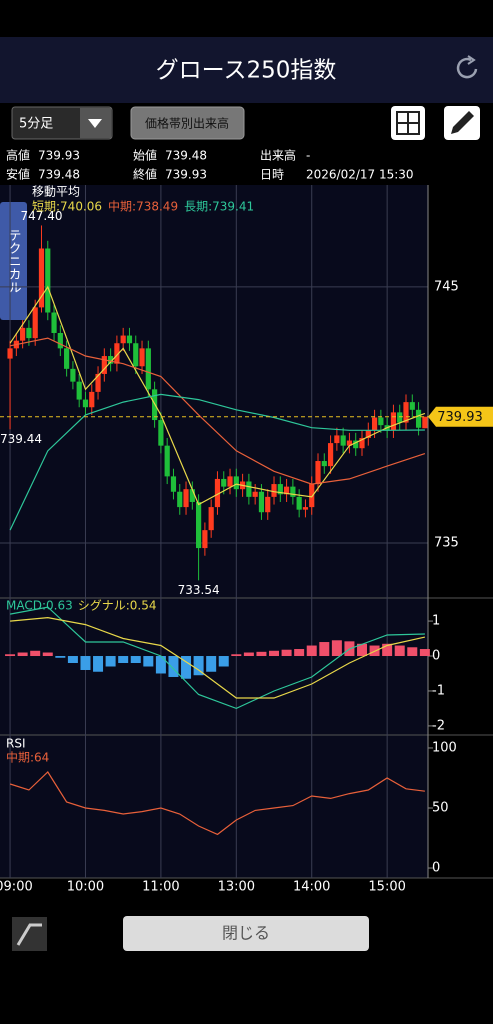  I want to click on x-tick-label: 09:00, so click(16, 887).